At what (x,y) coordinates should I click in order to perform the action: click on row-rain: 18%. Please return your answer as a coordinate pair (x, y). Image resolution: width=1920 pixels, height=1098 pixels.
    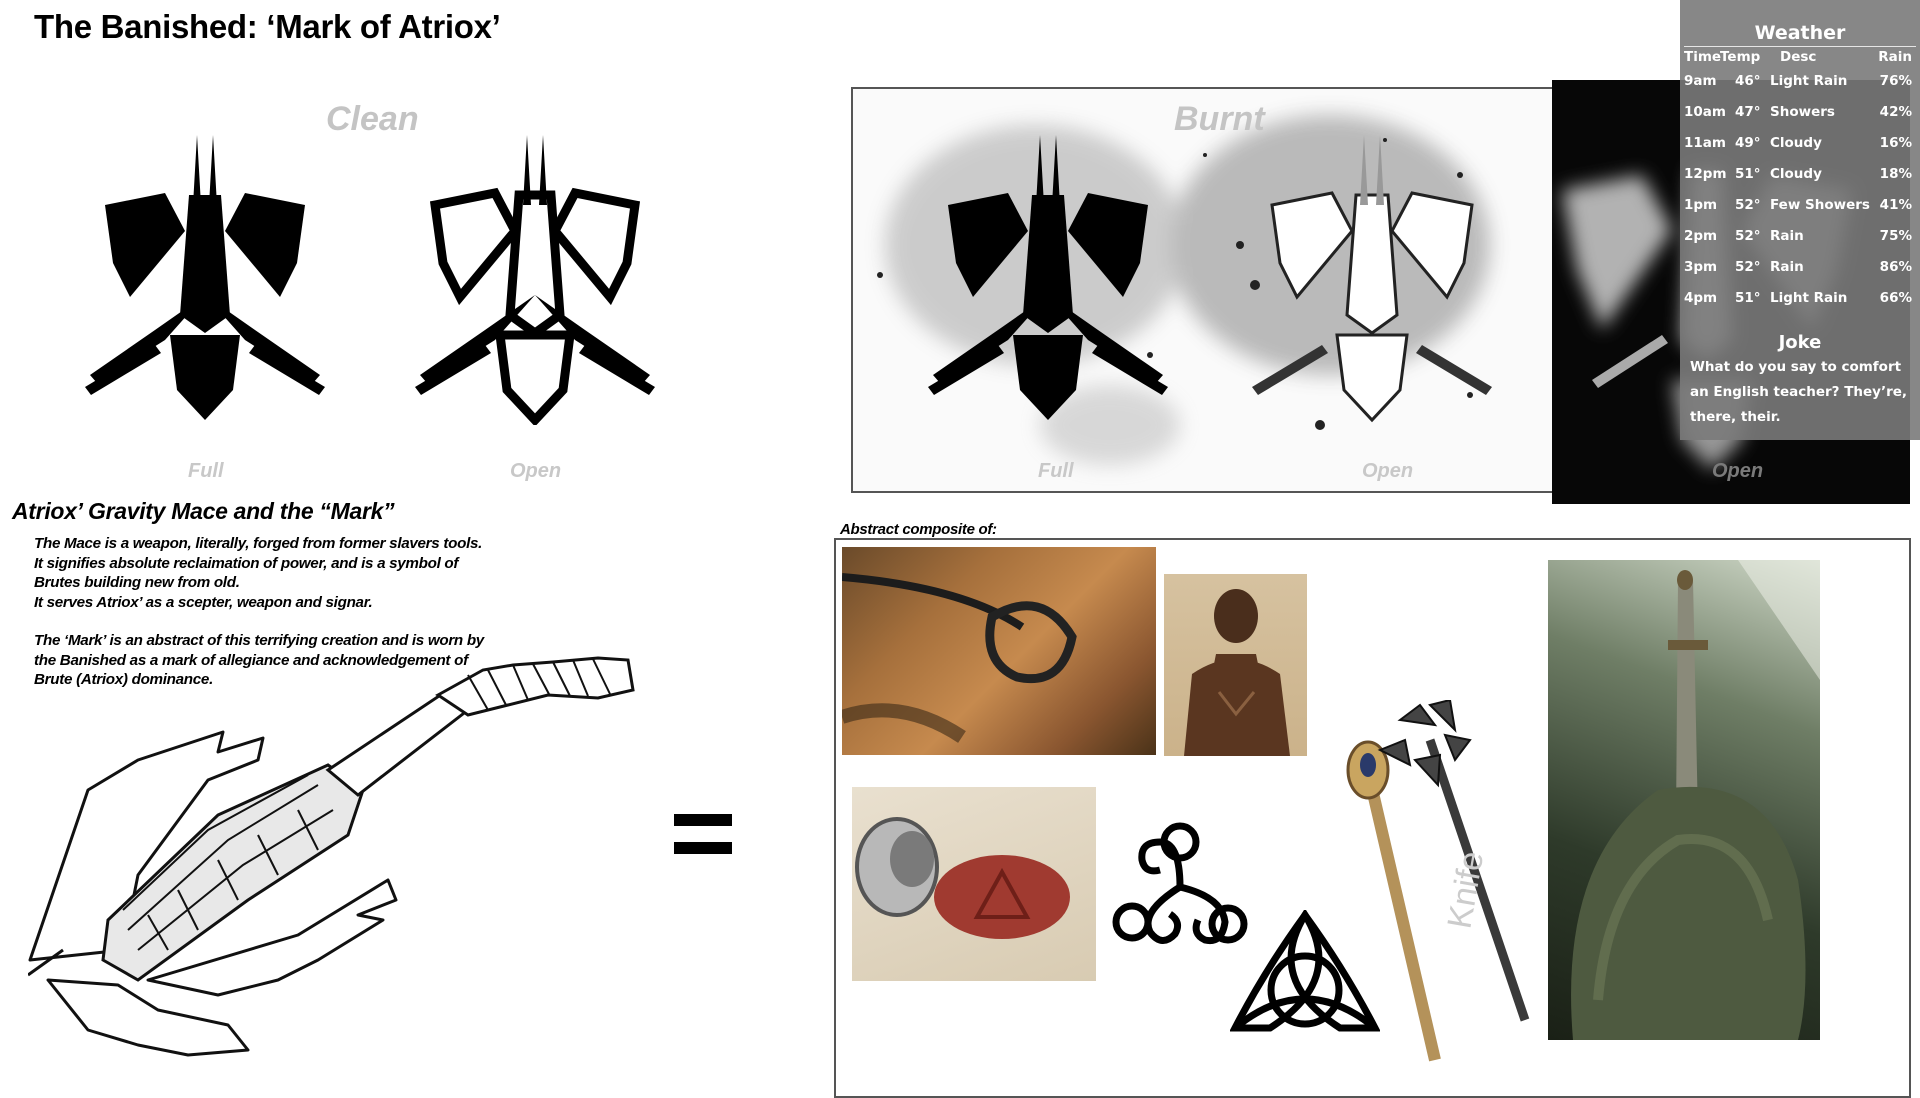
    Looking at the image, I should click on (1895, 174).